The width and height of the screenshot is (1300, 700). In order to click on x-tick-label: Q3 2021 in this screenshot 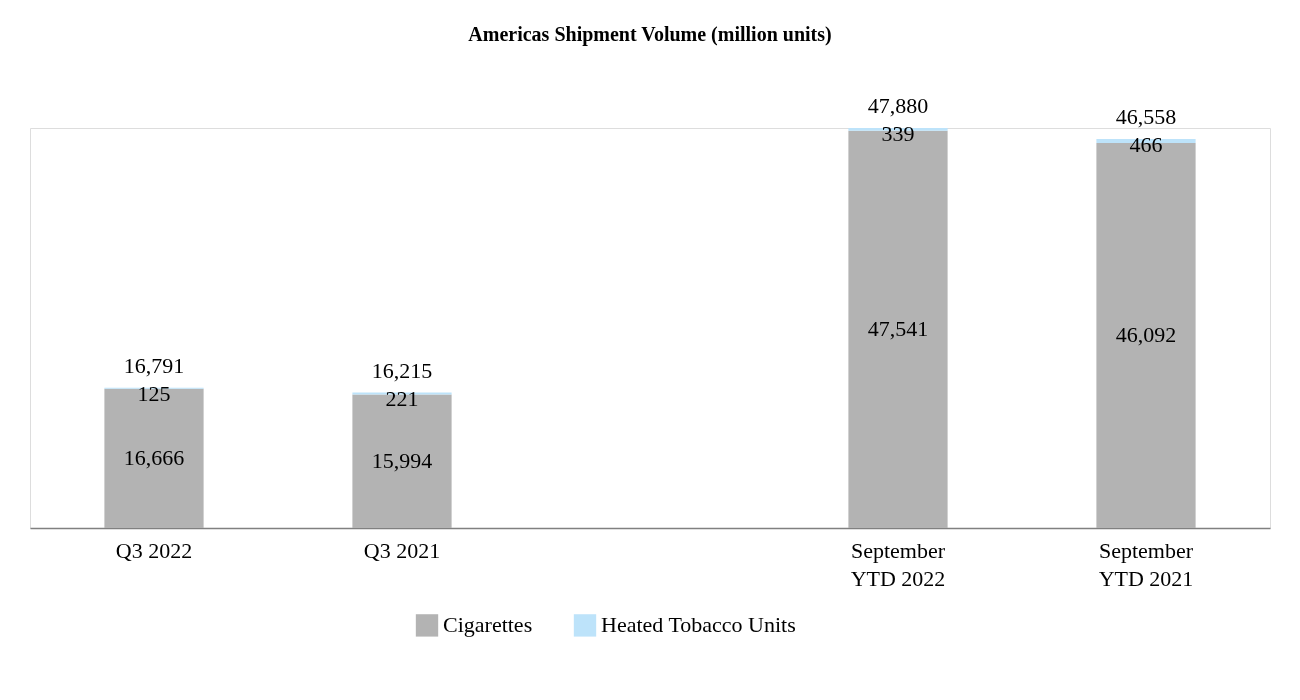, I will do `click(402, 550)`.